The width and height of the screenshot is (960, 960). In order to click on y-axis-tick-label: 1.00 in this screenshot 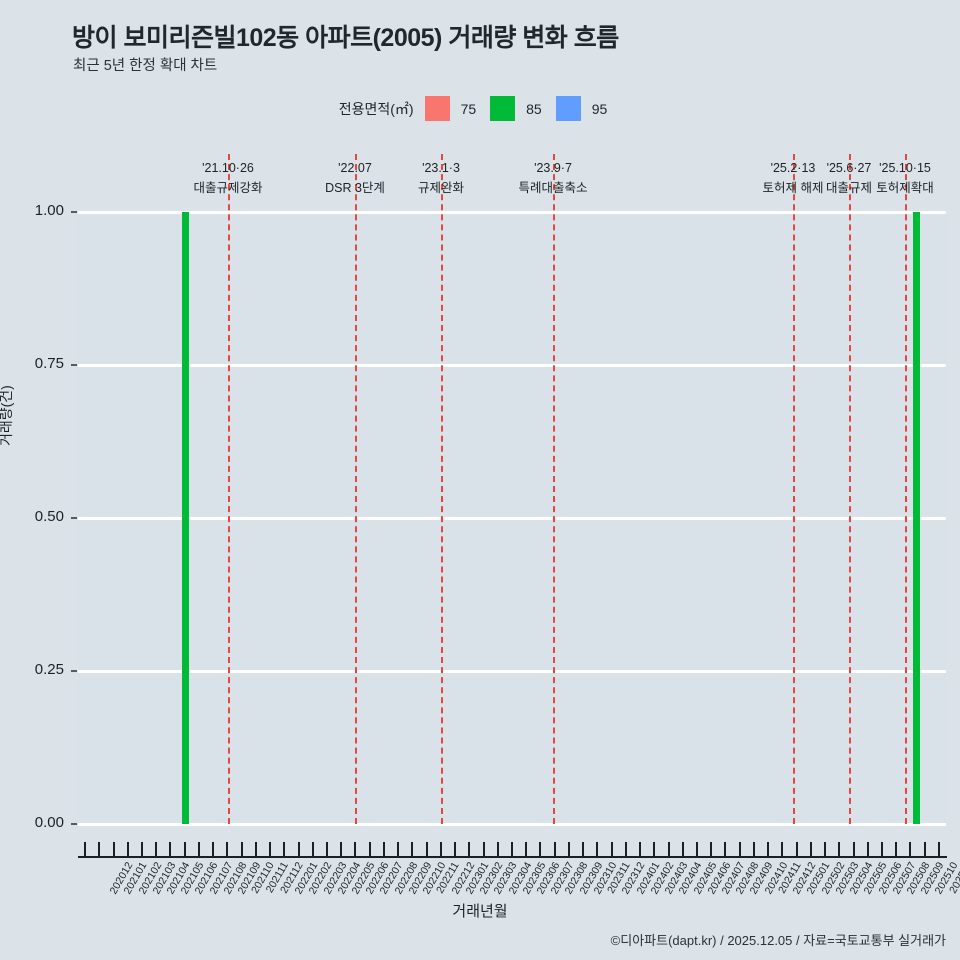, I will do `click(49, 210)`.